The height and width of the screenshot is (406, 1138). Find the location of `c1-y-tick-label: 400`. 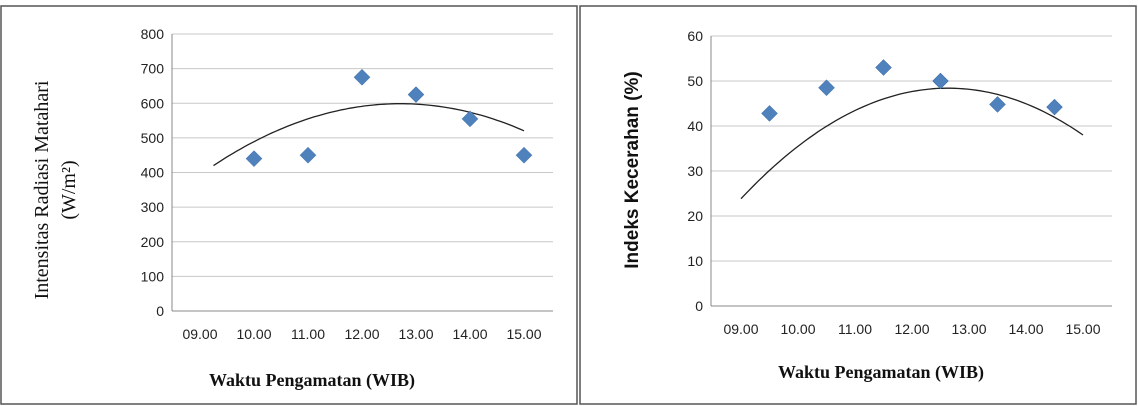

c1-y-tick-label: 400 is located at coordinates (153, 173).